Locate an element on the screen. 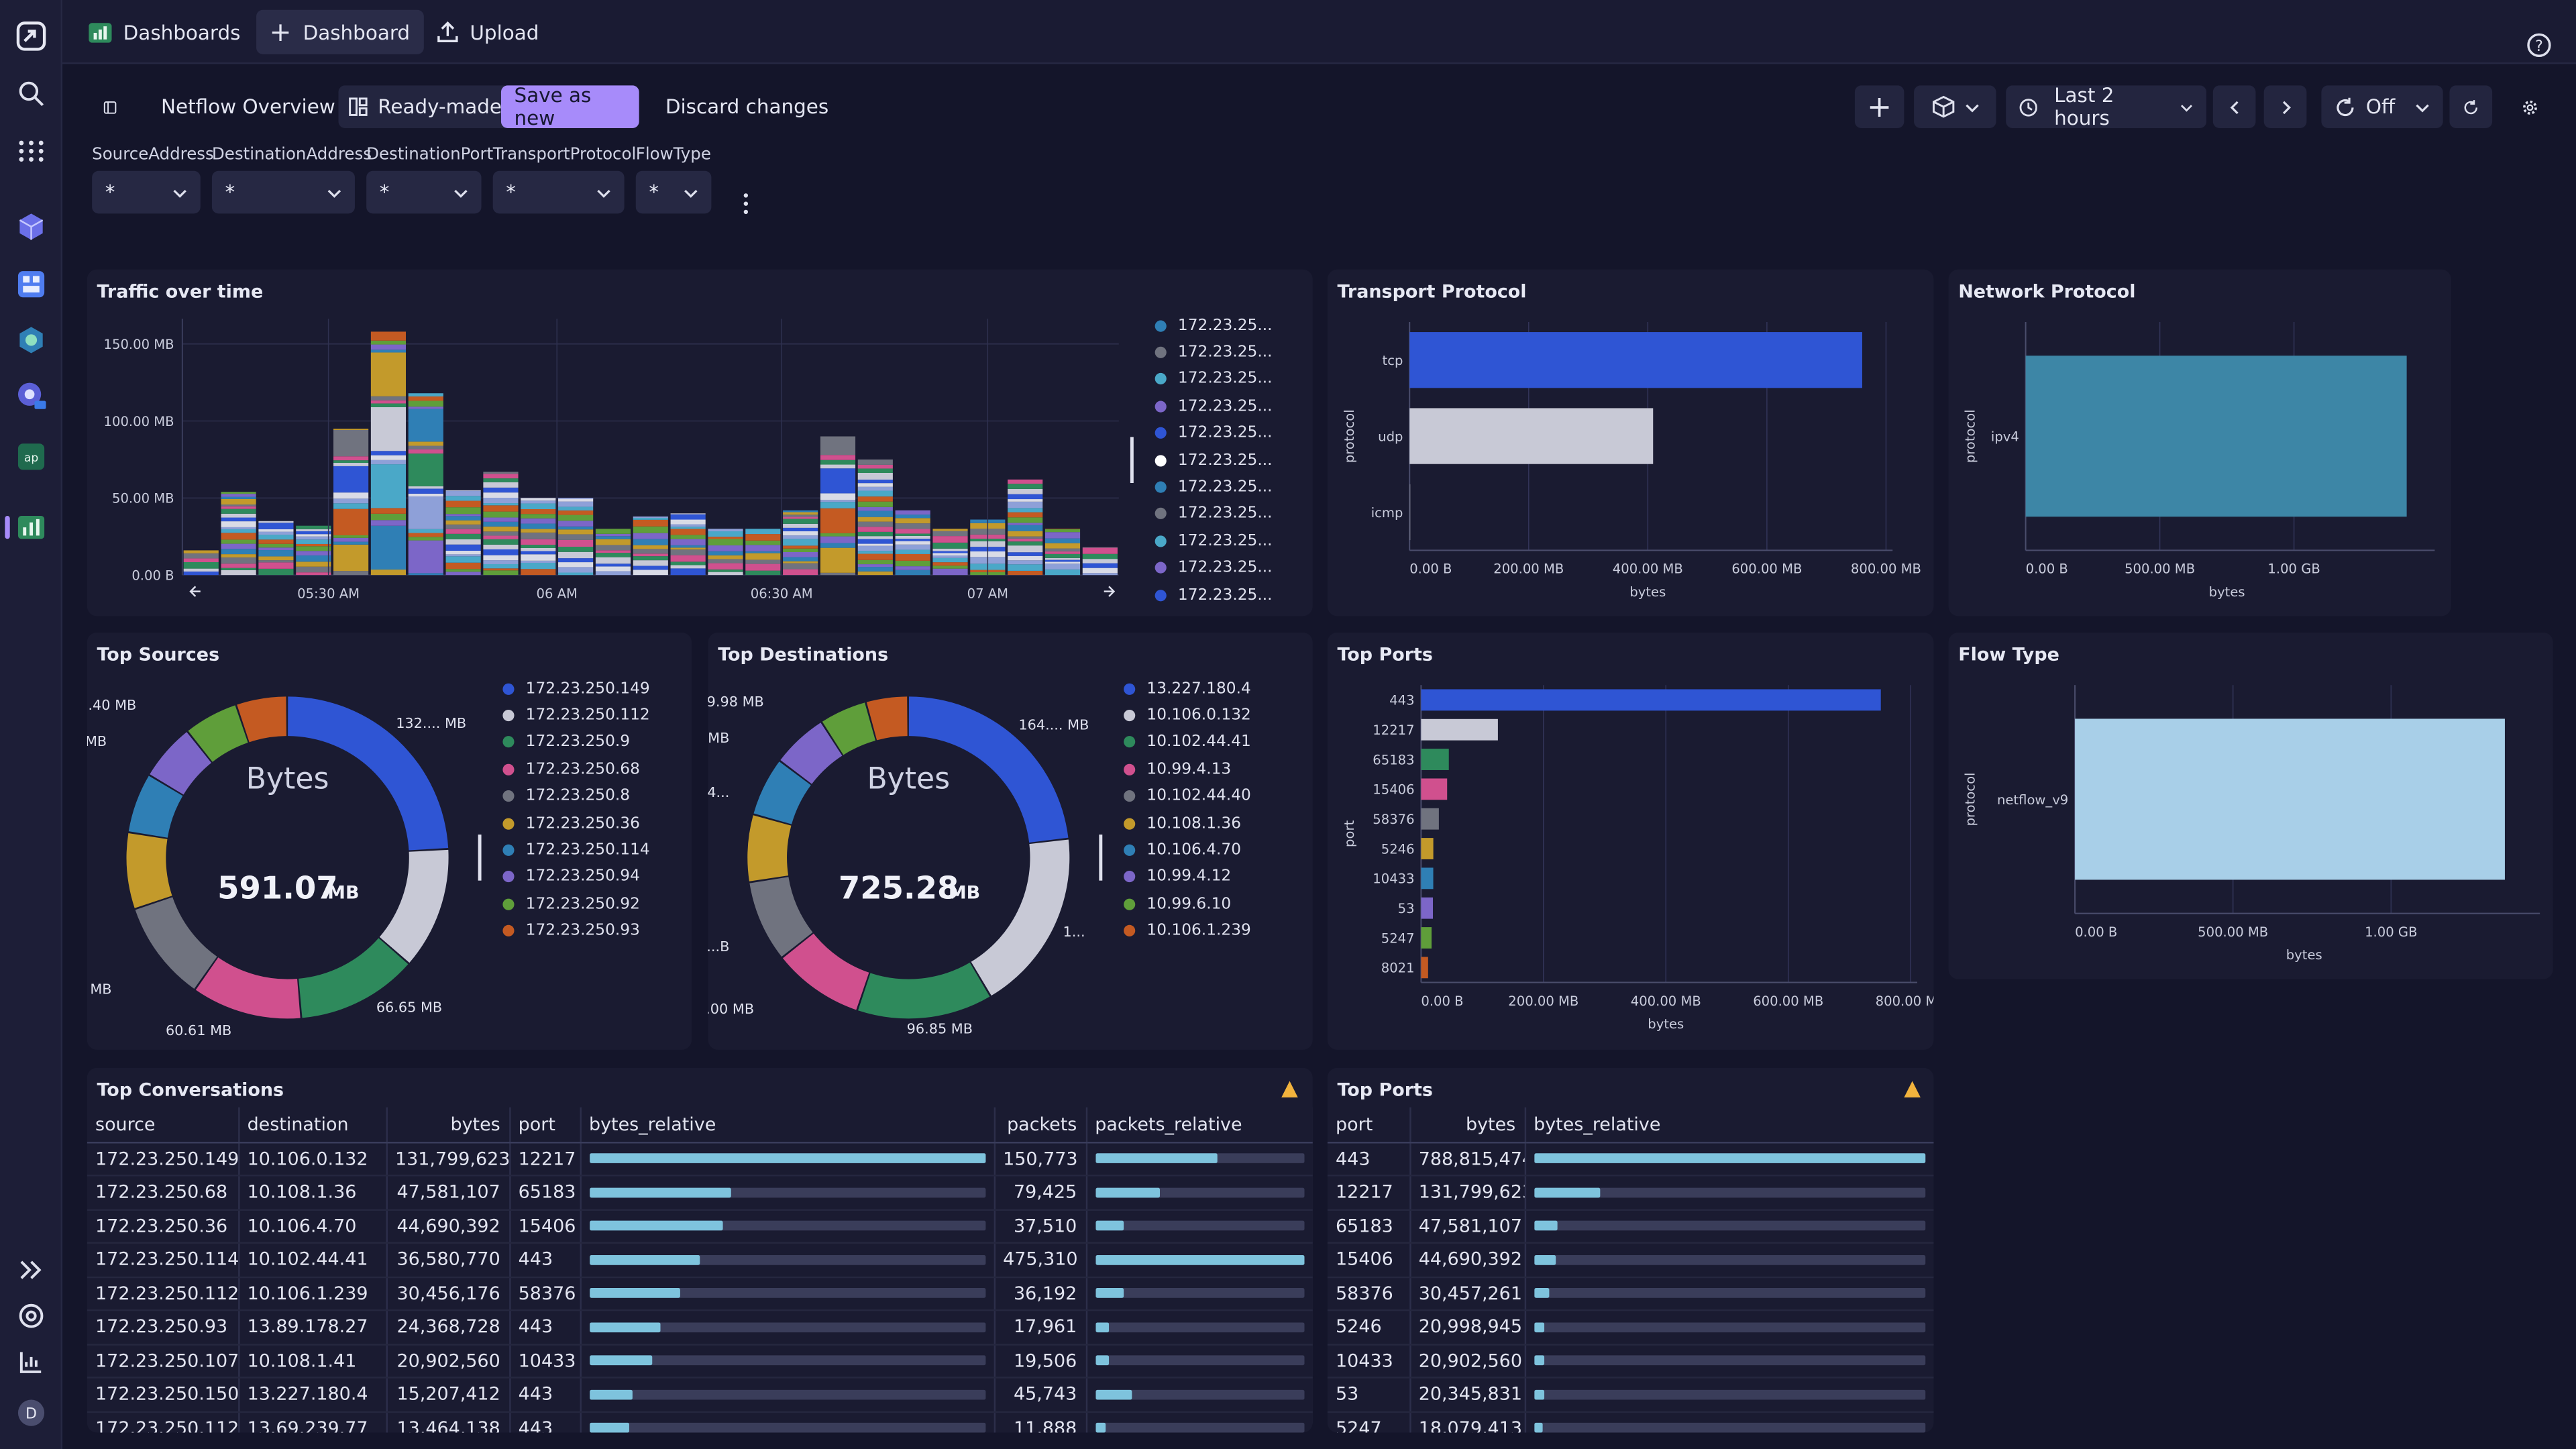 The width and height of the screenshot is (2576, 1449). legend-item: 172.23.250.94 is located at coordinates (575, 877).